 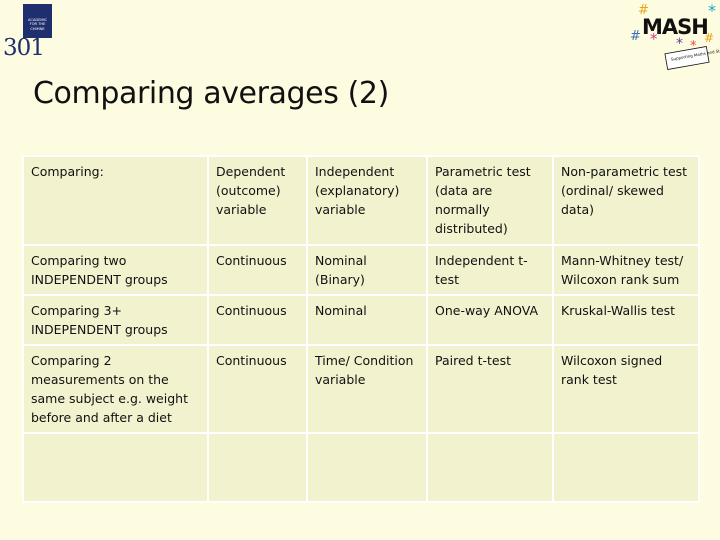 I want to click on table-cell: Comparing 3+ INDEPENDENT groups, so click(x=115, y=320).